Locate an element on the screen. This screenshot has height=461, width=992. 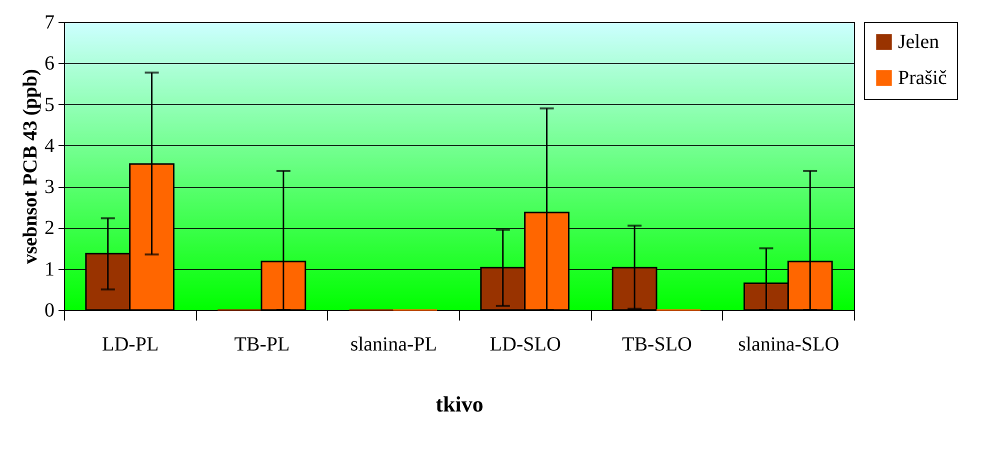
x-tick-label: LD-SLO is located at coordinates (525, 345).